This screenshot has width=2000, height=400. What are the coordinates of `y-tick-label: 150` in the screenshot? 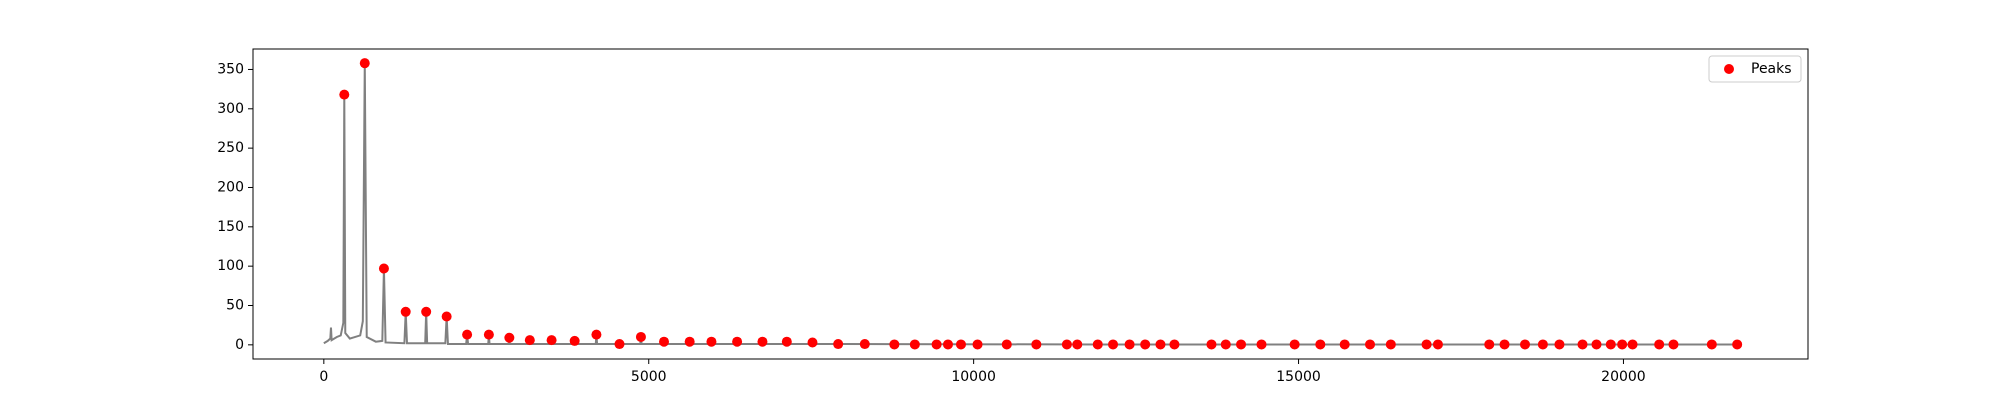 It's located at (230, 227).